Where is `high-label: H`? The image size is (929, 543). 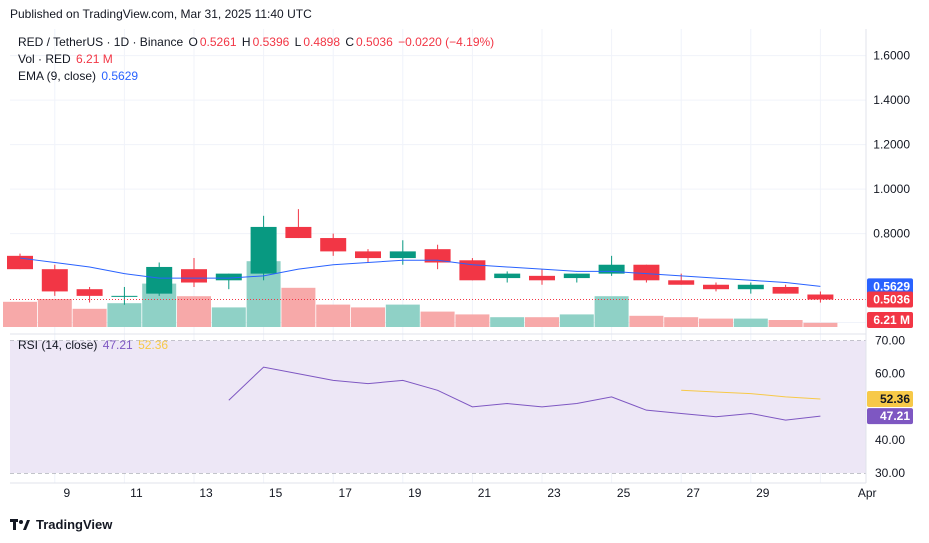 high-label: H is located at coordinates (246, 42).